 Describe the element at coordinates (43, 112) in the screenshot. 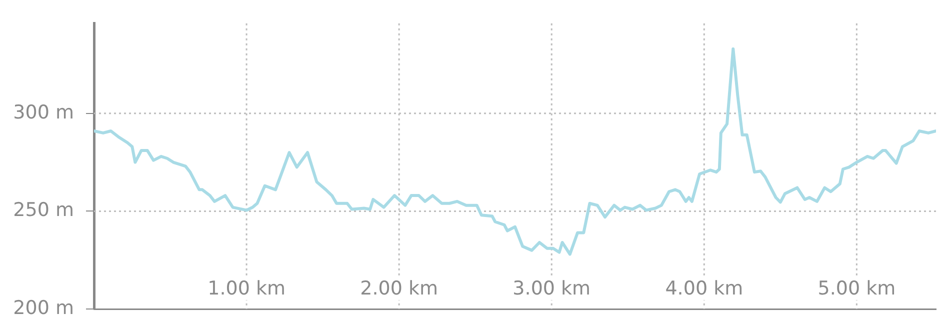

I see `y-tick-label: 300 m` at that location.